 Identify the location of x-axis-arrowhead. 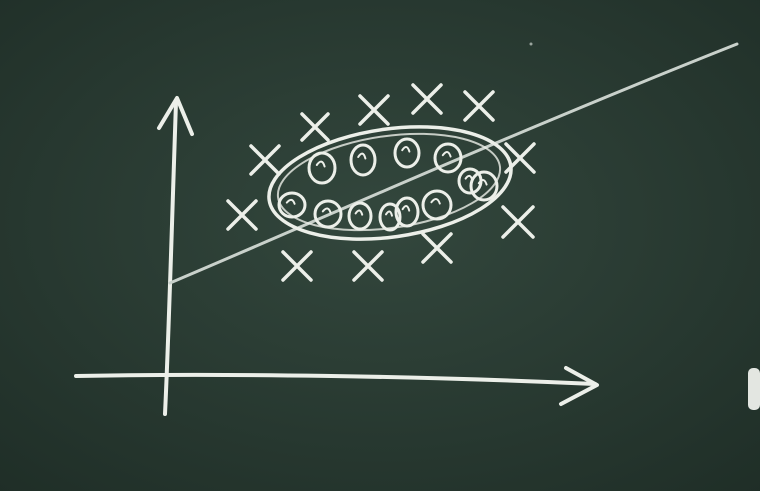
(579, 386).